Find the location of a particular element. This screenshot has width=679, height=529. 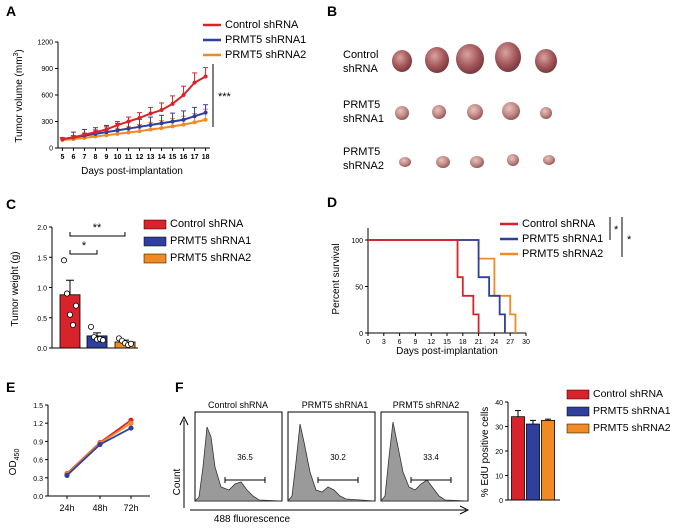

panel-c-ytick-label: 0.0 is located at coordinates (42, 349).